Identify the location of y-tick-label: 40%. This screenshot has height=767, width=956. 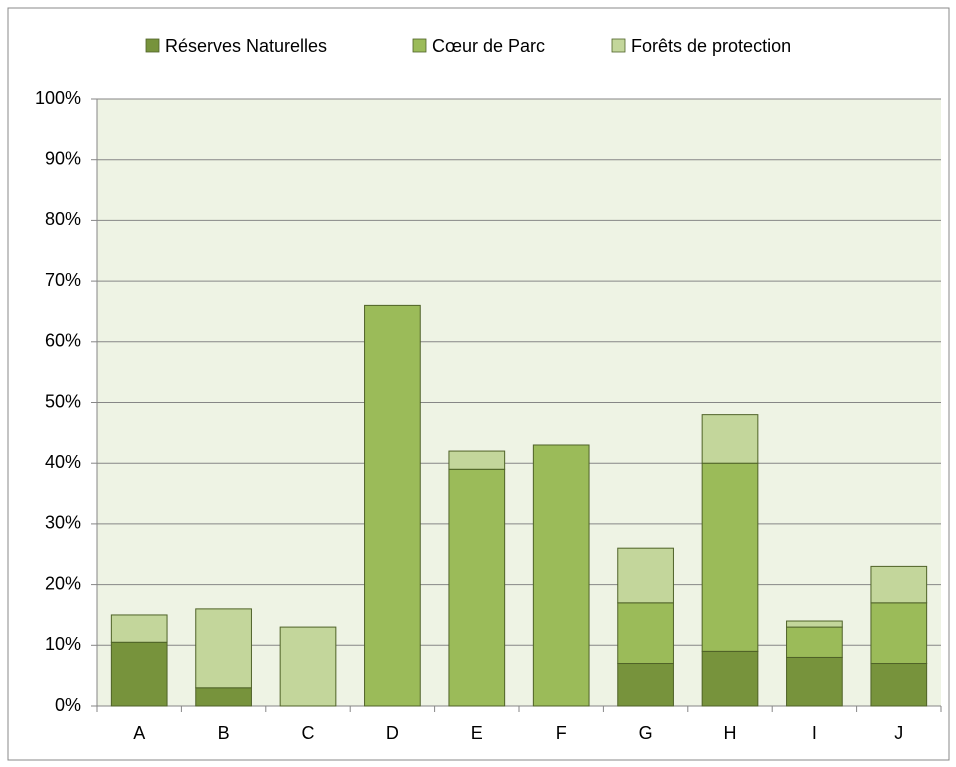
(63, 462).